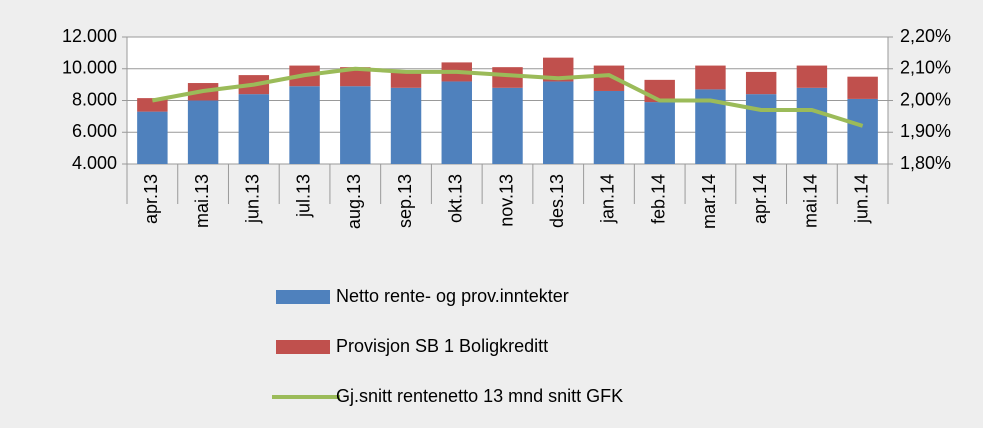 This screenshot has height=433, width=983. What do you see at coordinates (925, 99) in the screenshot?
I see `y2-tick-label: 2,00%` at bounding box center [925, 99].